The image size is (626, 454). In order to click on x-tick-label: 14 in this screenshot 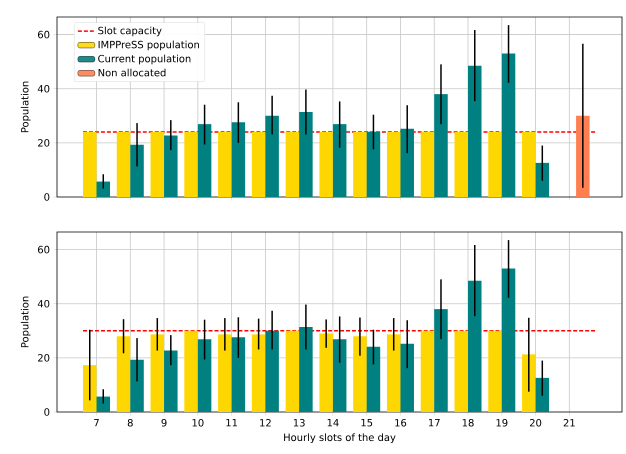, I will do `click(333, 422)`.